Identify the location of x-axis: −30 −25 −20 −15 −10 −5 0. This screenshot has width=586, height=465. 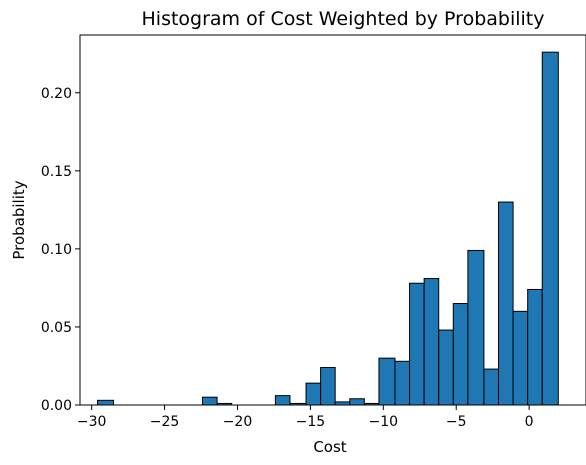
(305, 417).